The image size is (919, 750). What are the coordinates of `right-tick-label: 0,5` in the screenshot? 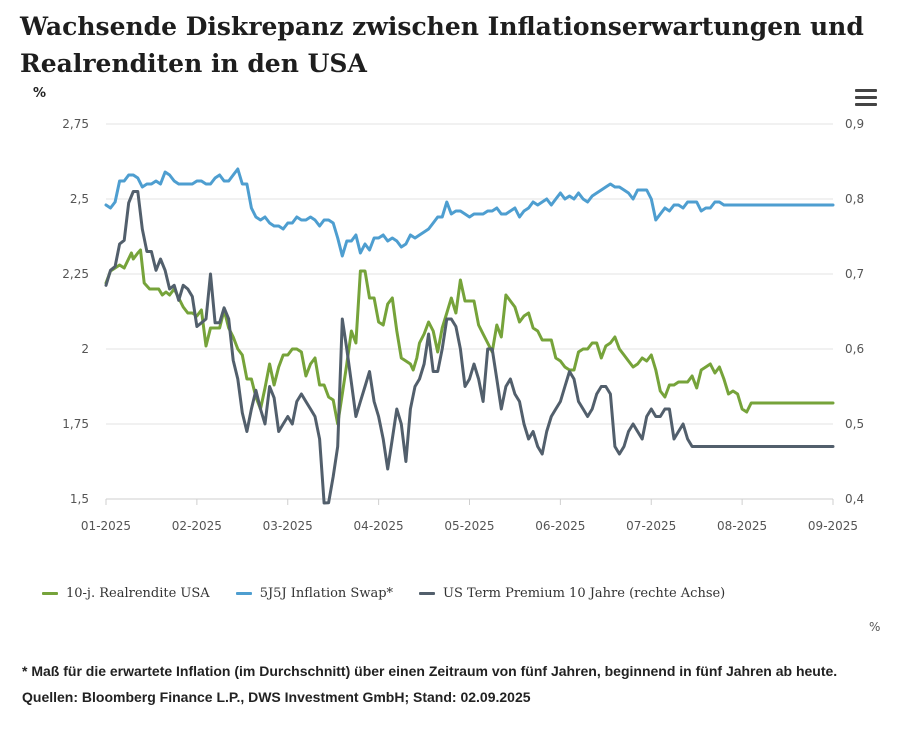 It's located at (854, 424).